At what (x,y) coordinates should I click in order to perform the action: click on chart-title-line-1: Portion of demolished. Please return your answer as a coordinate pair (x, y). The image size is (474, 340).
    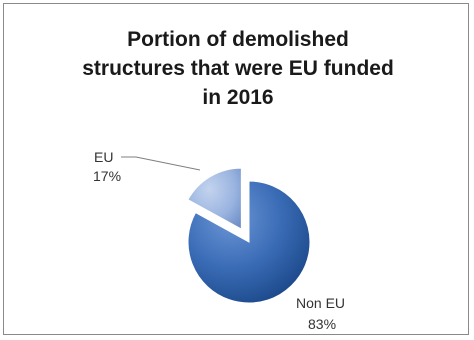
    Looking at the image, I should click on (238, 39).